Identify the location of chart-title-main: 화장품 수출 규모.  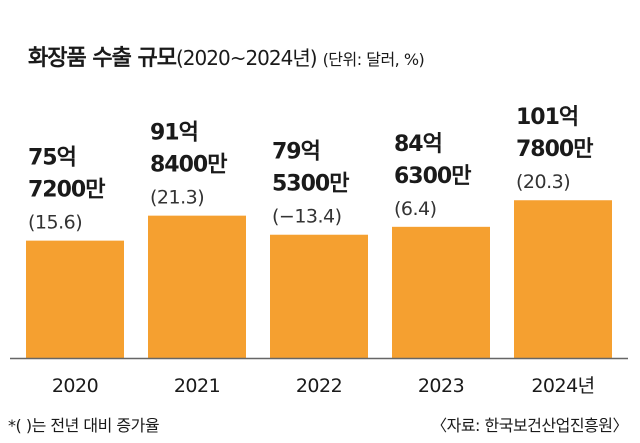
(102, 58).